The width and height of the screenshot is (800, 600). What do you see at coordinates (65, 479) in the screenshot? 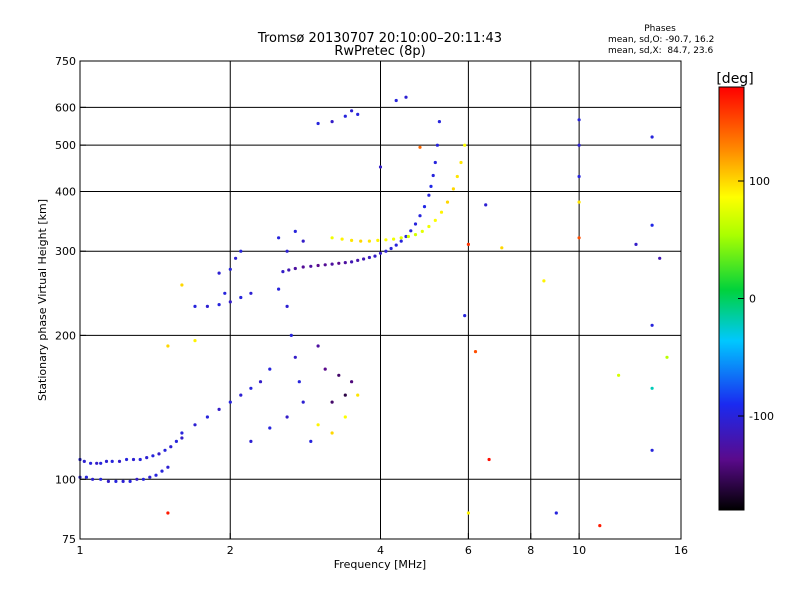
I see `y-tick-label: 100` at bounding box center [65, 479].